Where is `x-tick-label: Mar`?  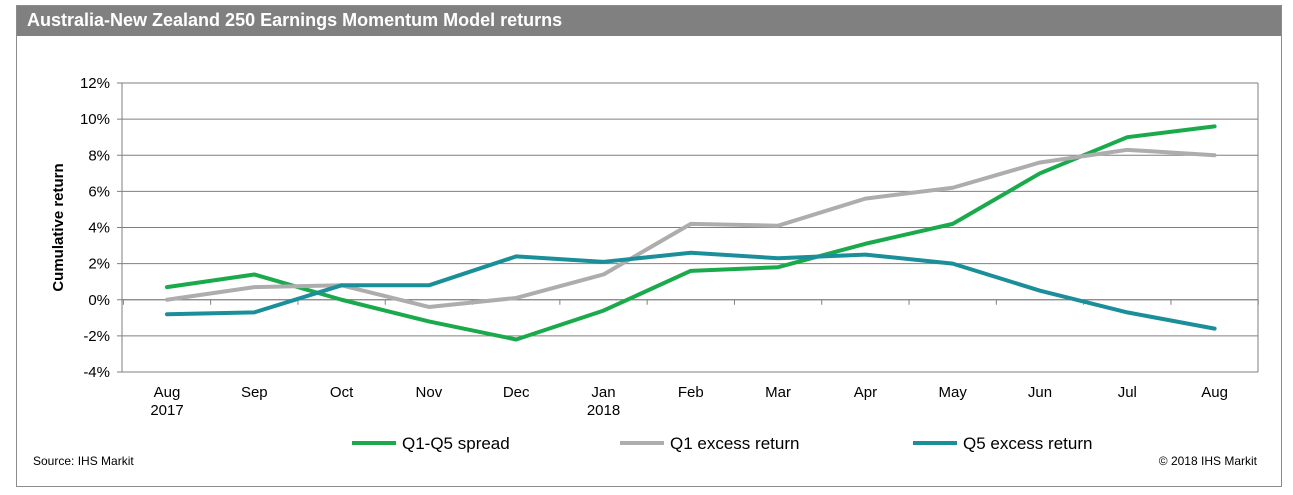
x-tick-label: Mar is located at coordinates (778, 392).